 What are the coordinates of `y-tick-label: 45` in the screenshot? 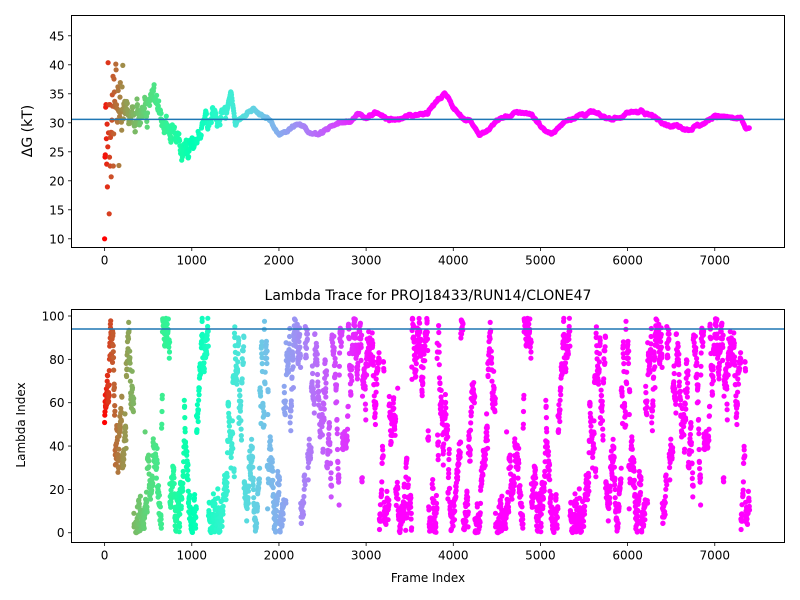 It's located at (56, 36).